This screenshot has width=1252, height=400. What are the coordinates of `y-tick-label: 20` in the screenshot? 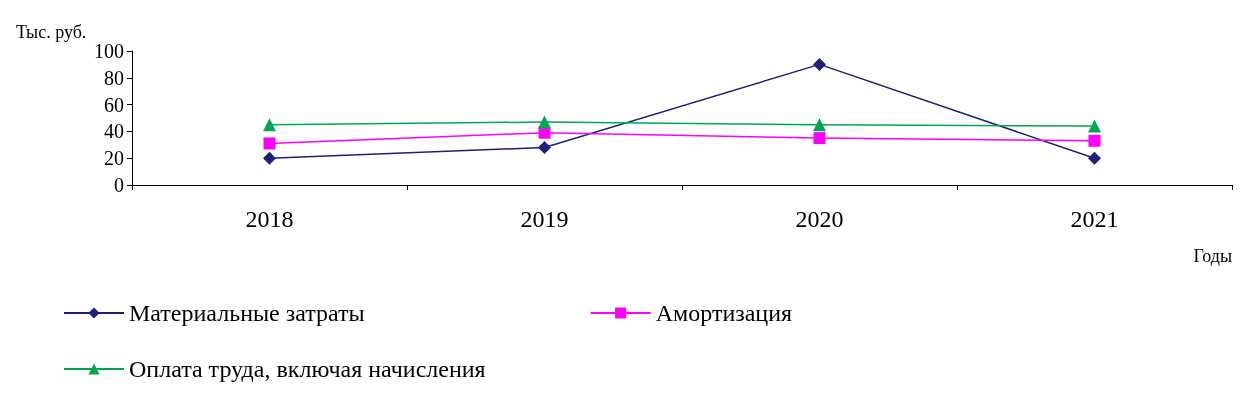 It's located at (114, 158).